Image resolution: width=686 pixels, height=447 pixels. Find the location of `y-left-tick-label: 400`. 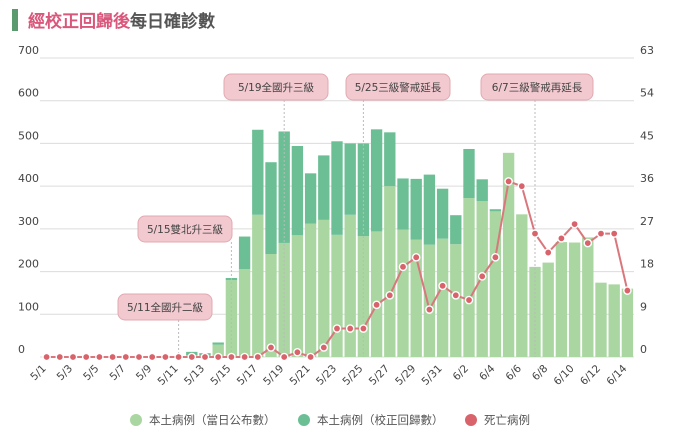

y-left-tick-label: 400 is located at coordinates (28, 178).